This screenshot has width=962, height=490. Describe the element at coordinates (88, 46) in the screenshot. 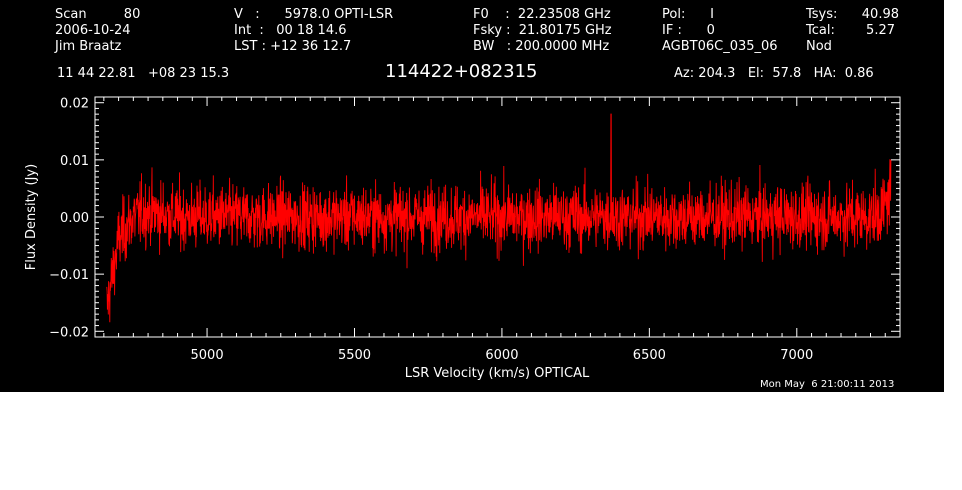

I see `observer-label: Jim Braatz` at that location.